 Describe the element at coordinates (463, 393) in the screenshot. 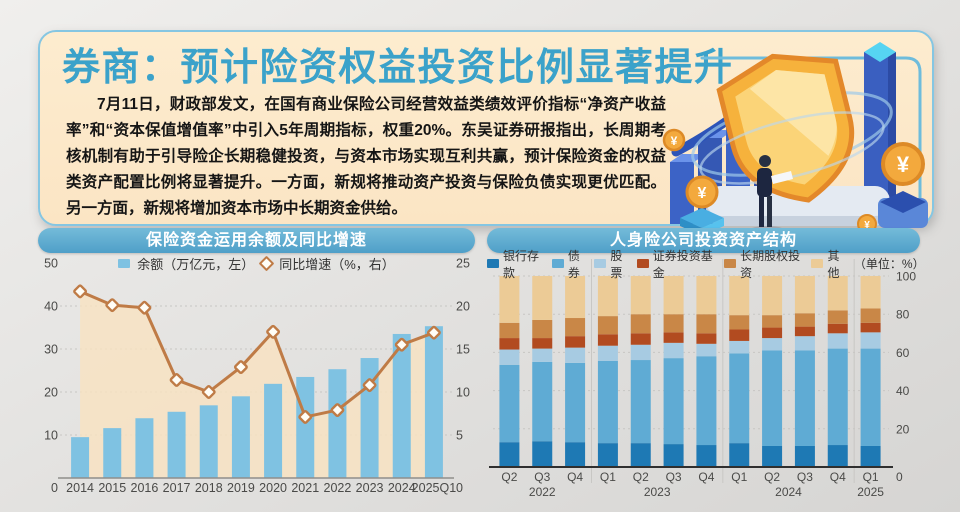

I see `right-axis-tick: 10` at that location.